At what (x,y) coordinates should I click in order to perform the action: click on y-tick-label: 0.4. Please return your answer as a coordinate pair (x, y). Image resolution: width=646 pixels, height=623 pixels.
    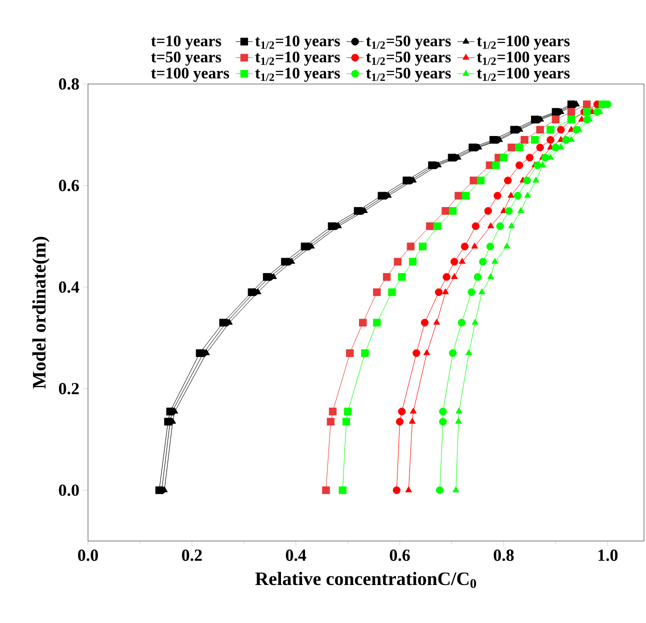
    Looking at the image, I should click on (69, 287).